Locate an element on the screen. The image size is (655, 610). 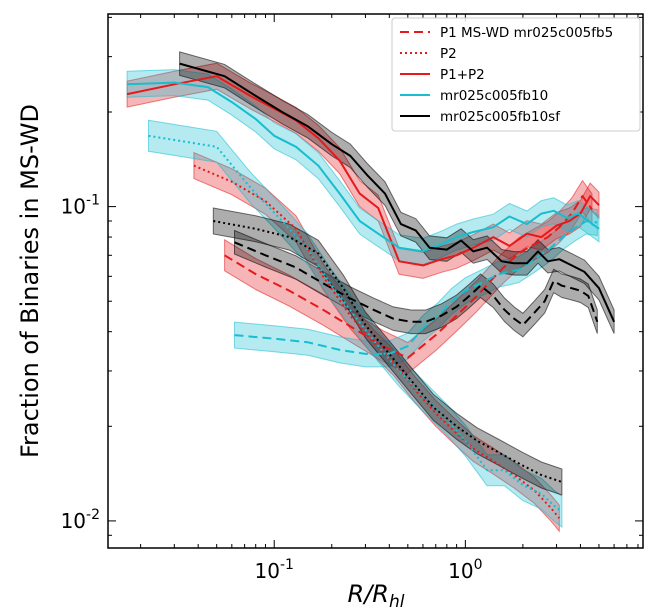
legend-label: P1 MS-WD mr025c005fb5 is located at coordinates (526, 33).